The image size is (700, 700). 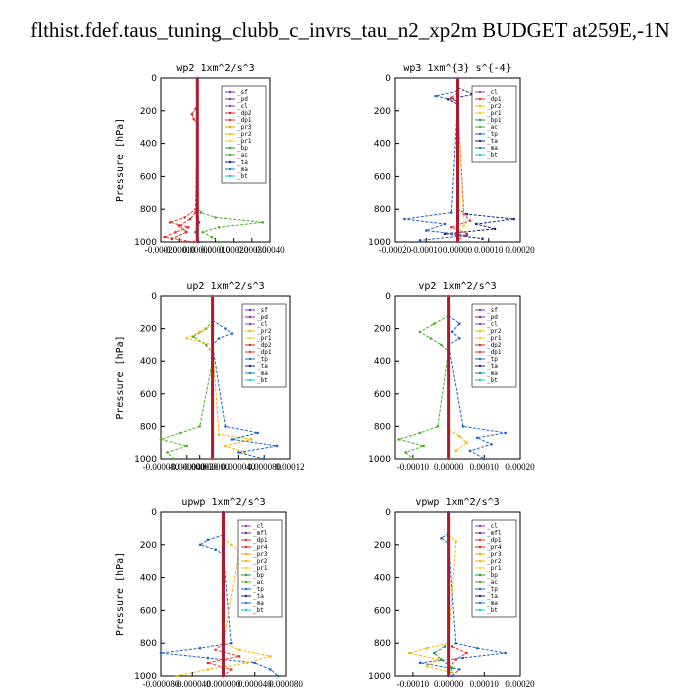 I want to click on series-line-bp, so click(x=443, y=661).